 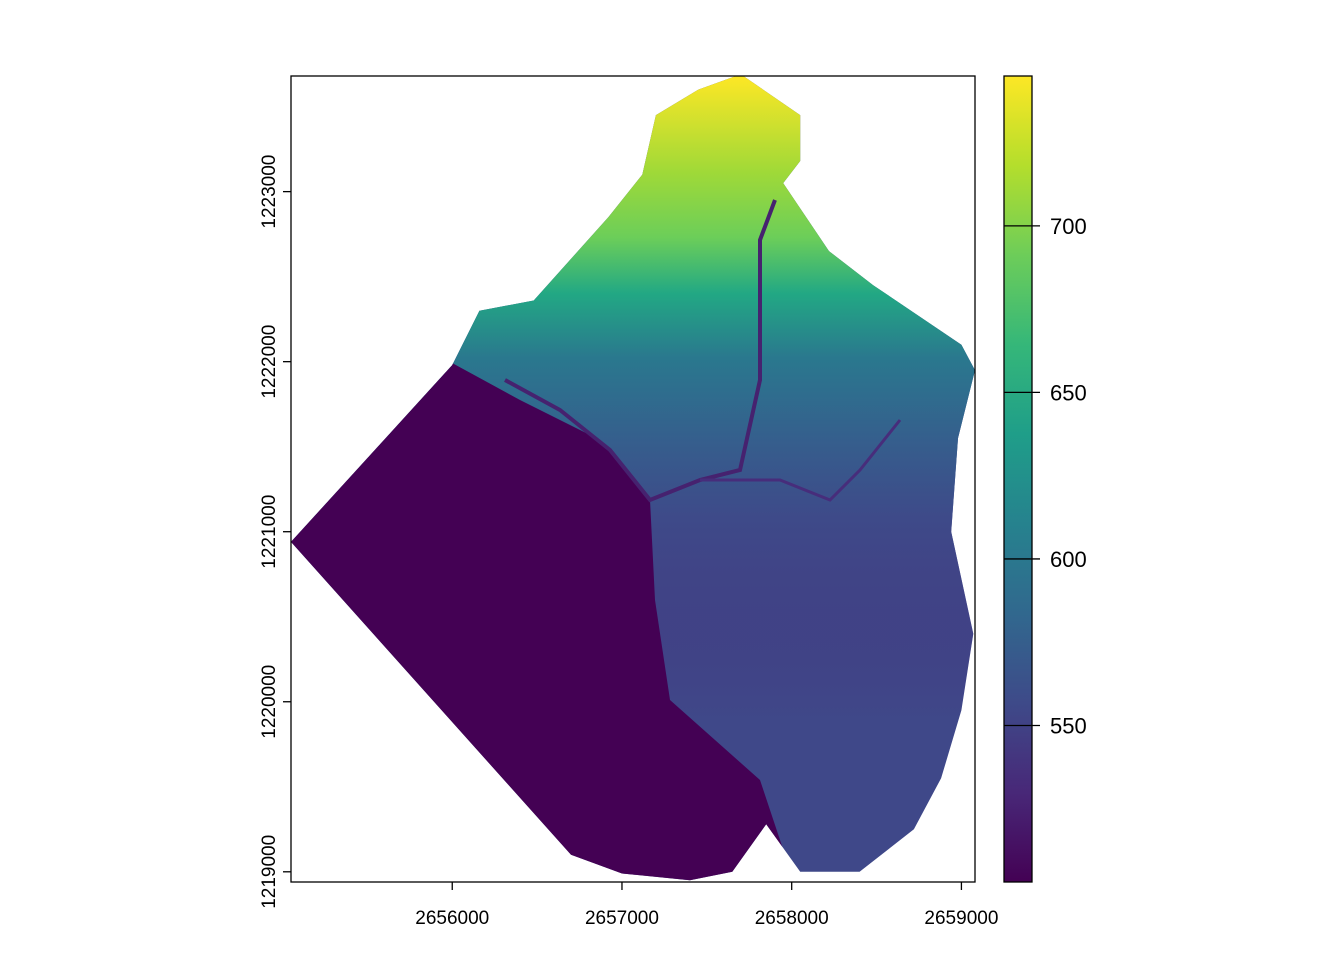 I want to click on legend-tick-label: 700, so click(x=1068, y=226).